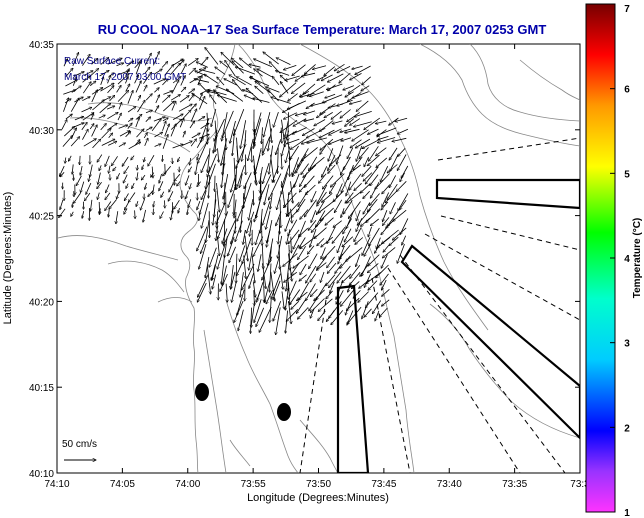 The height and width of the screenshot is (518, 644). What do you see at coordinates (318, 498) in the screenshot?
I see `x-axis-label: Longitude (Degrees:Minutes)` at bounding box center [318, 498].